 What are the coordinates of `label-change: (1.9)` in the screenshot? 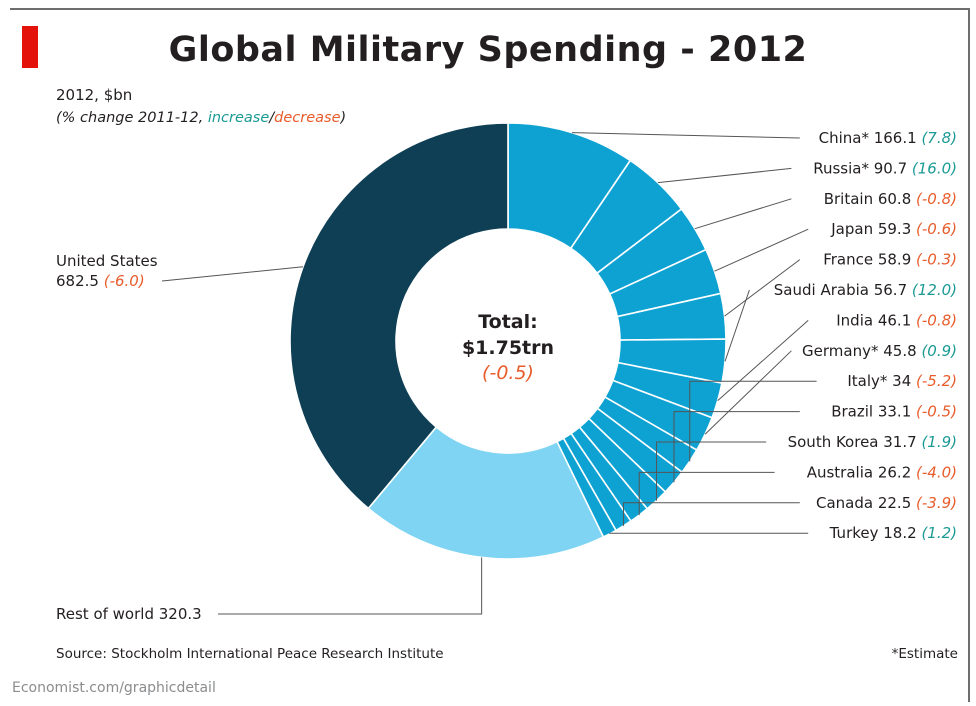 It's located at (939, 442).